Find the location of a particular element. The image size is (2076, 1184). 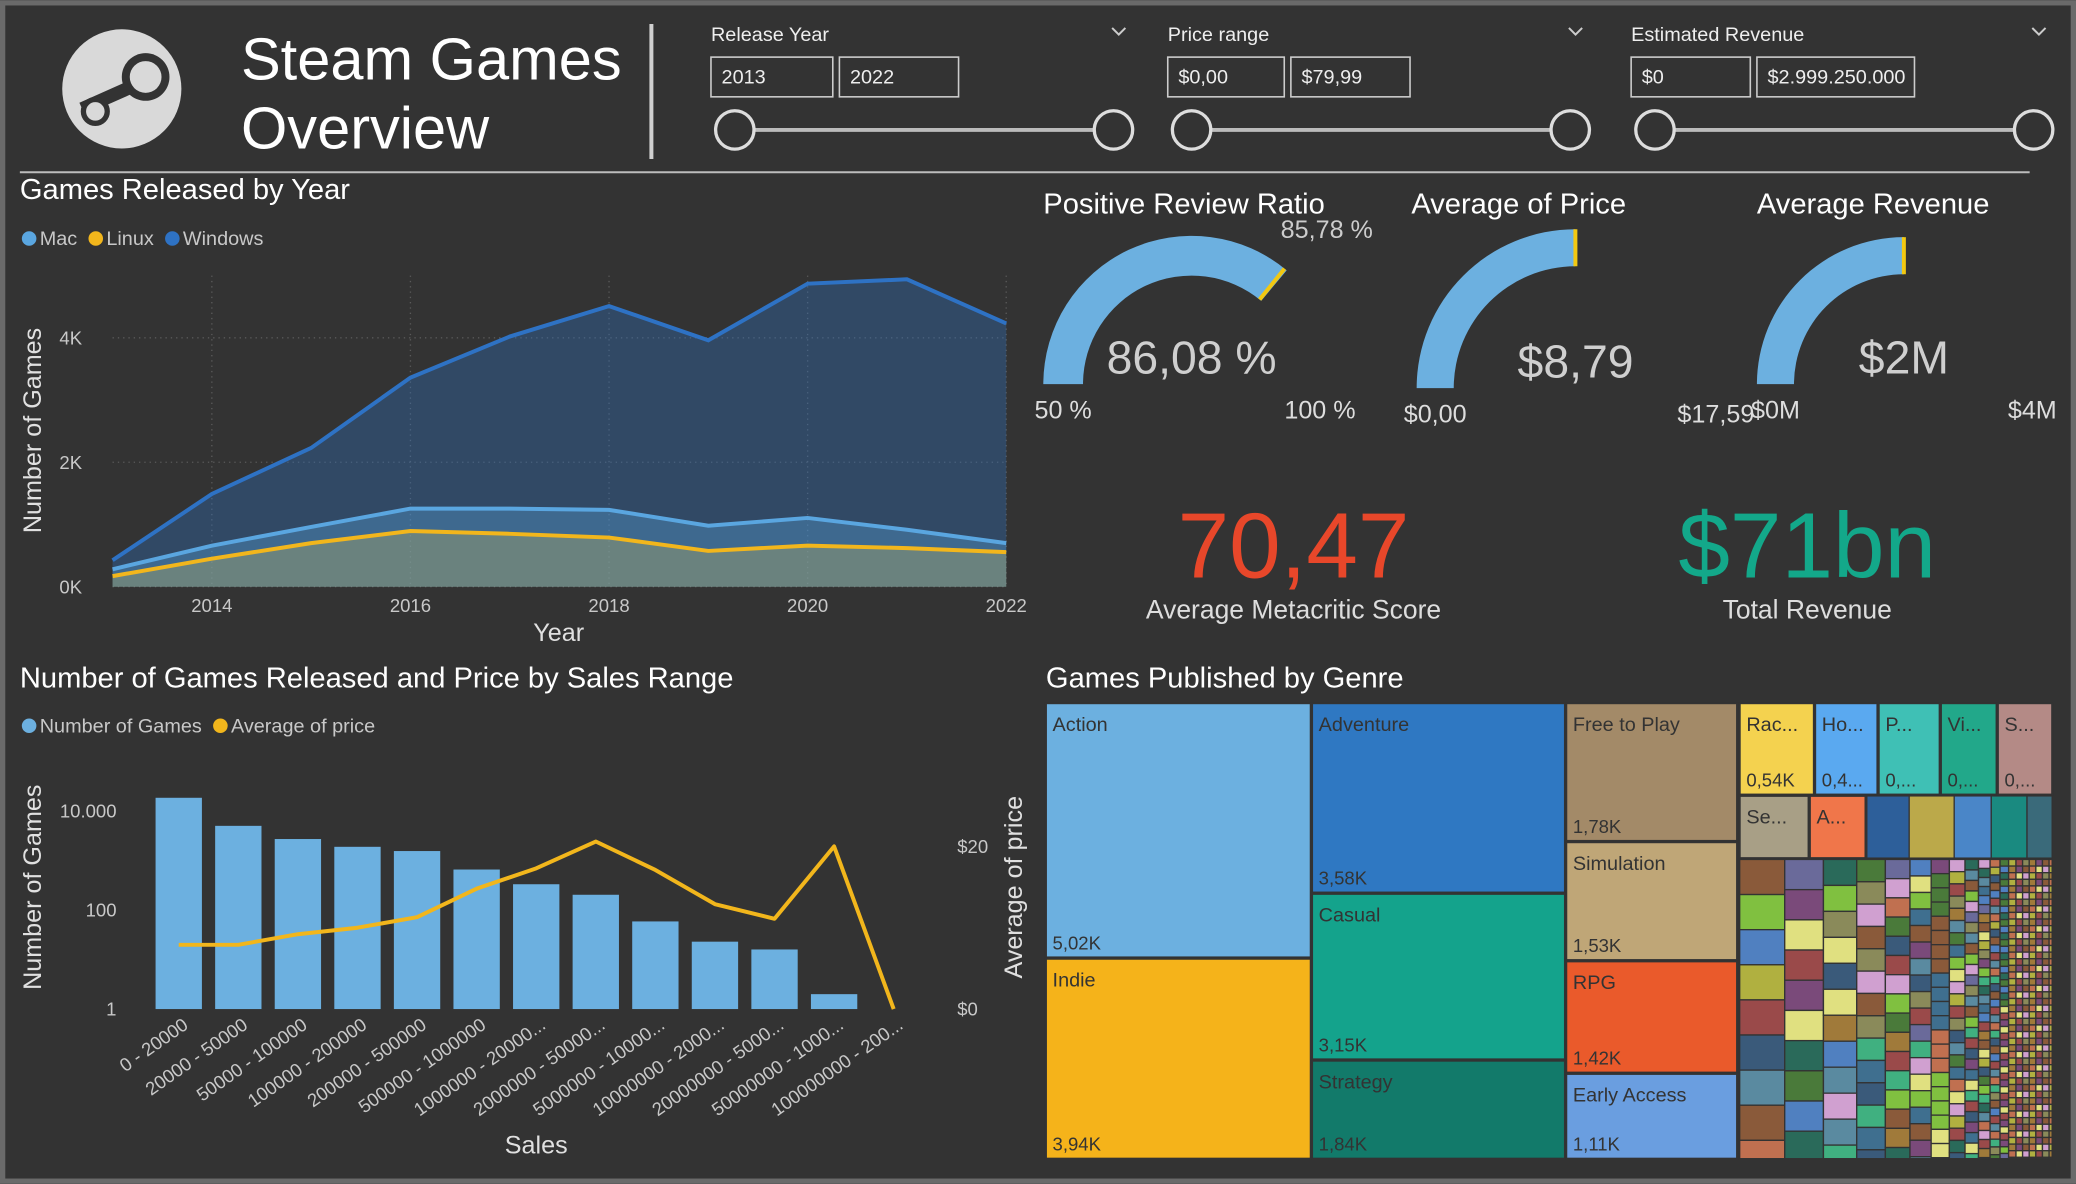

header-title: Overview is located at coordinates (365, 127).